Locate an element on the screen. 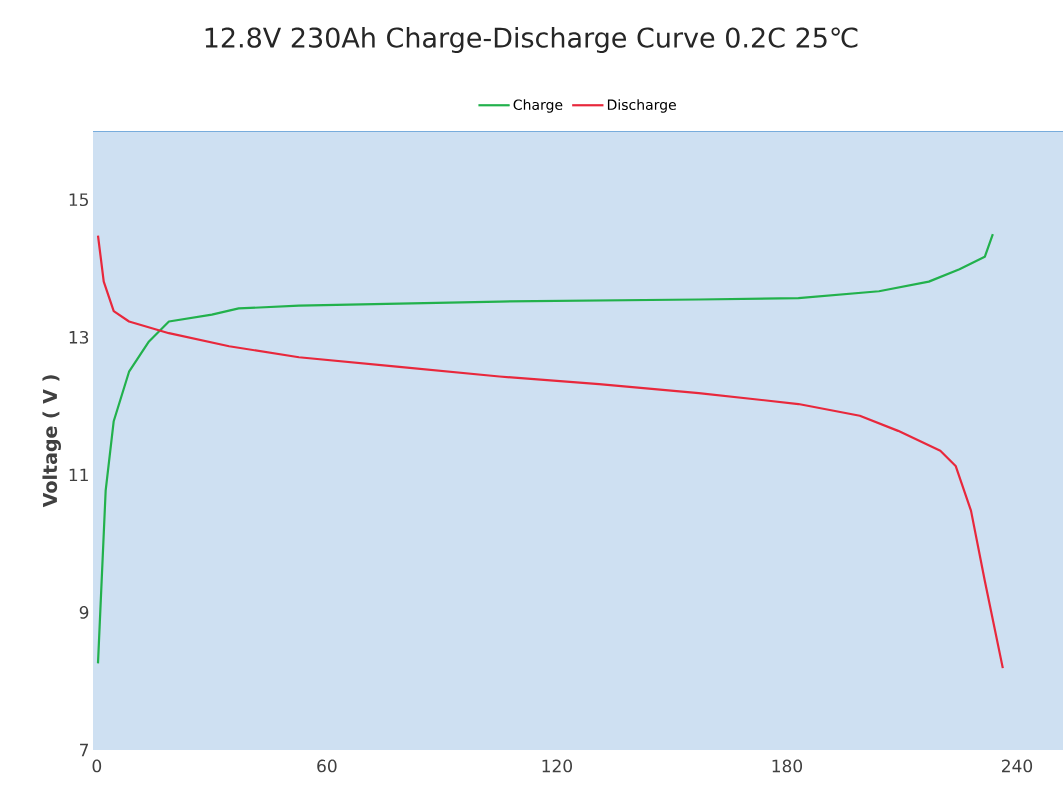 This screenshot has width=1063, height=797. legend-label: Charge is located at coordinates (538, 106).